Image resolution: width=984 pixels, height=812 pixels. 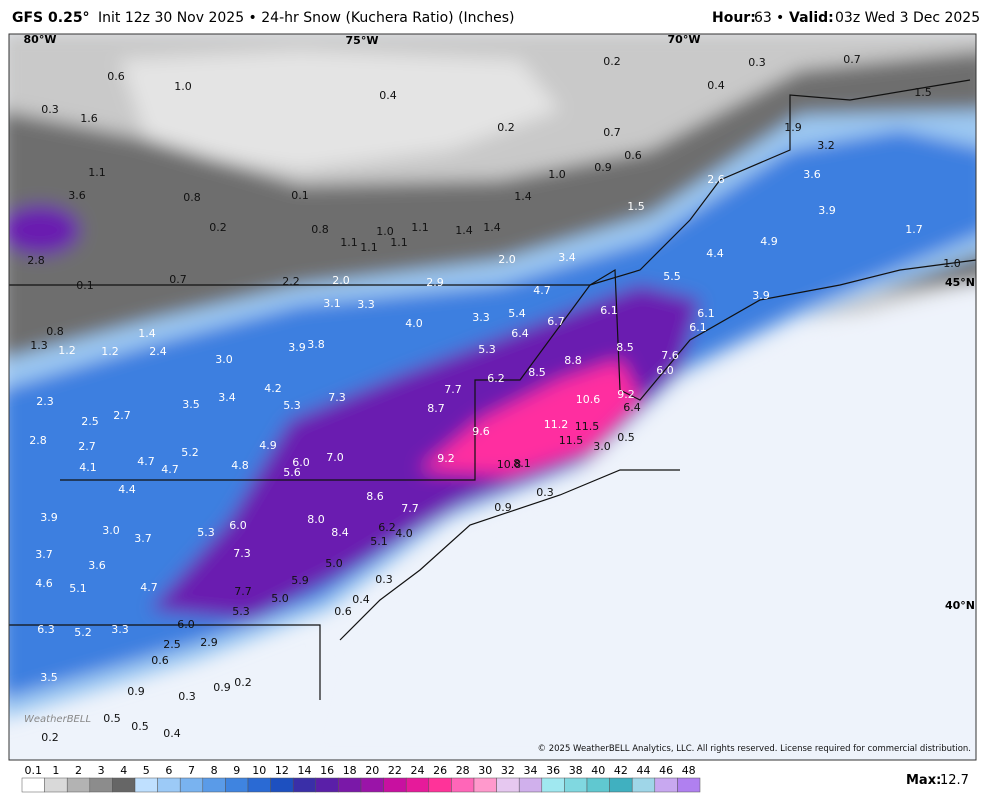 What do you see at coordinates (485, 770) in the screenshot?
I see `colorbar-label: 30` at bounding box center [485, 770].